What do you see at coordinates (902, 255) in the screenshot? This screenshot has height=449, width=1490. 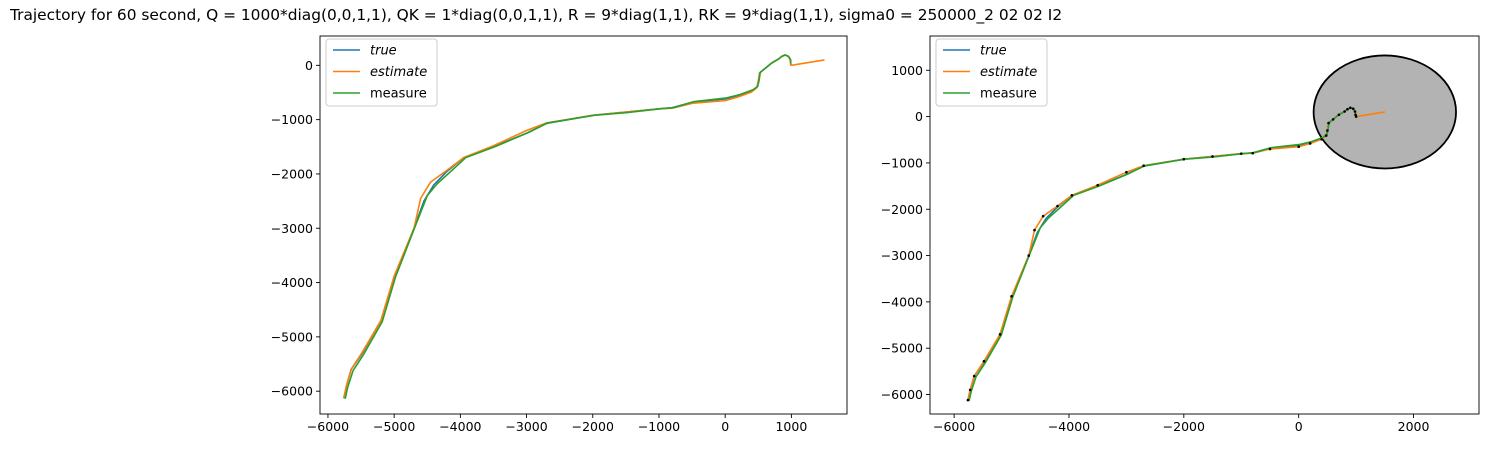 I see `y-tick-label: −3000` at bounding box center [902, 255].